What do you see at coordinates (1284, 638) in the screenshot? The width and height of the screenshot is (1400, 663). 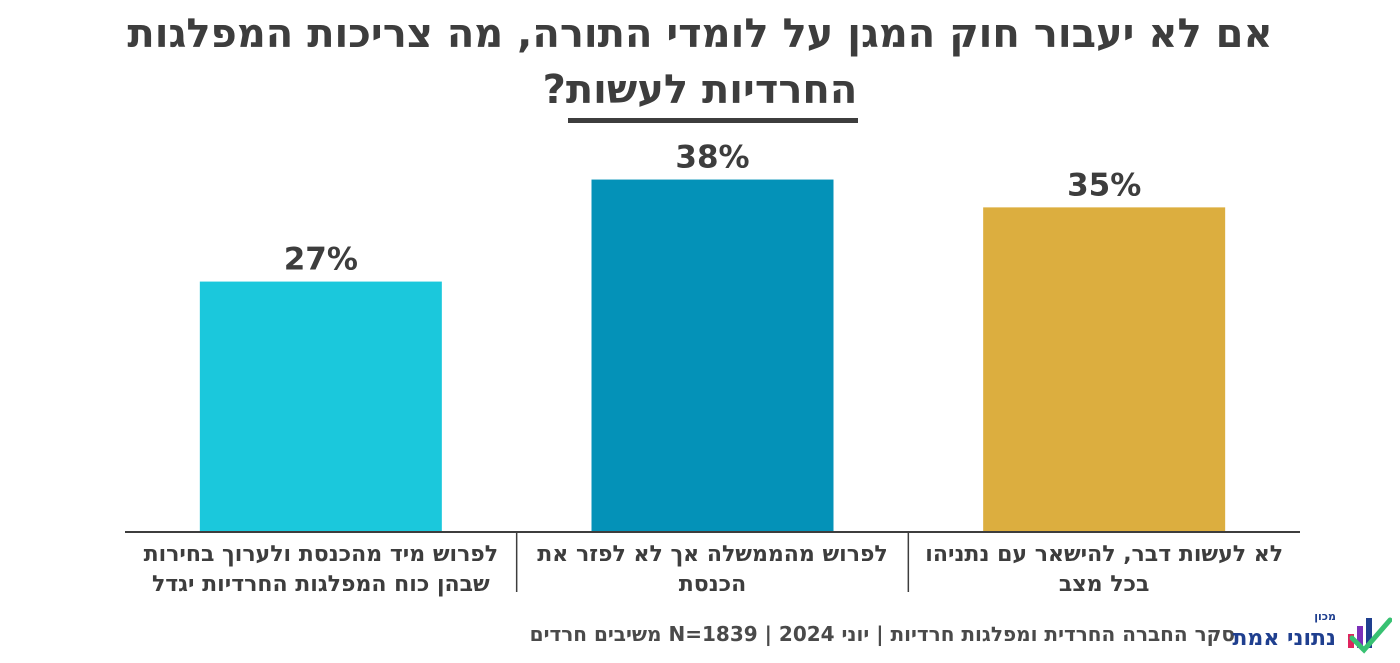 I see `logo-text: נתוני אמת` at bounding box center [1284, 638].